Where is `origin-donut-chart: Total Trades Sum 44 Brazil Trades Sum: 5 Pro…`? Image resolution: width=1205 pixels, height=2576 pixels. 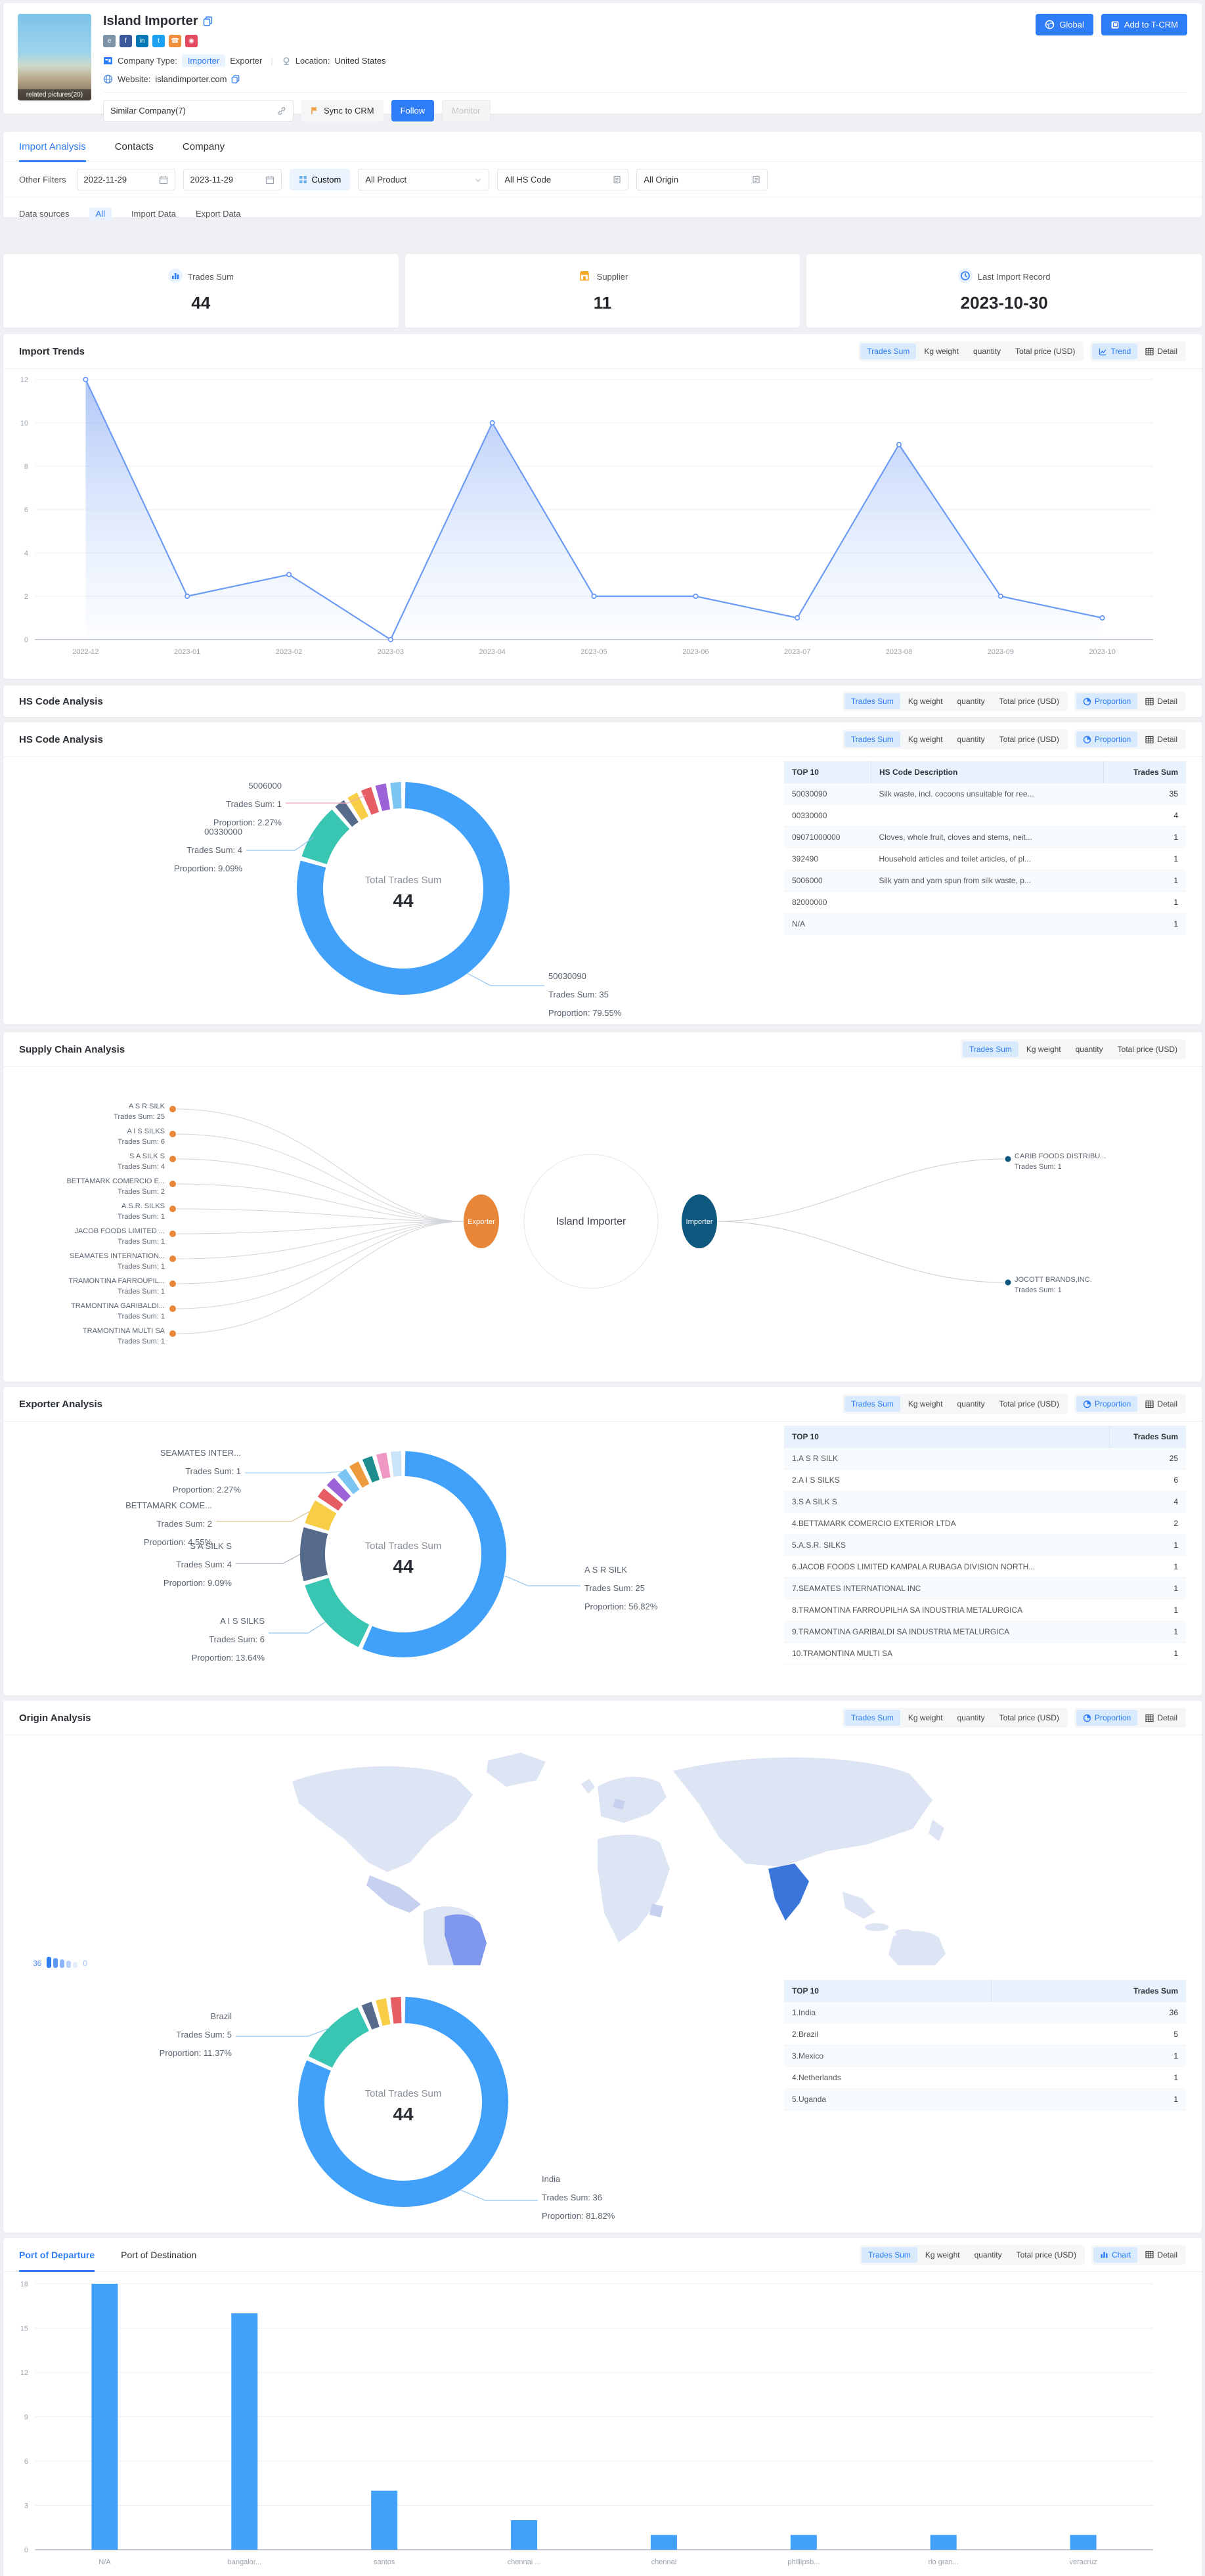
origin-donut-chart: Total Trades Sum 44 Brazil Trades Sum: 5 Pro… is located at coordinates (373, 2100).